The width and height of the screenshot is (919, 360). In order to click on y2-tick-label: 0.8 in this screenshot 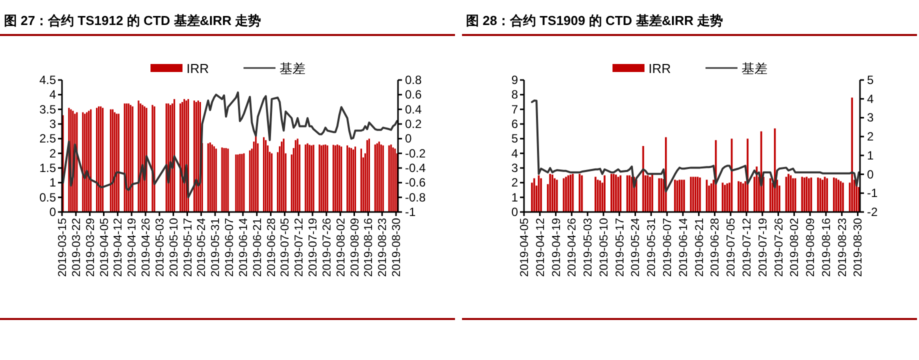, I will do `click(413, 80)`.